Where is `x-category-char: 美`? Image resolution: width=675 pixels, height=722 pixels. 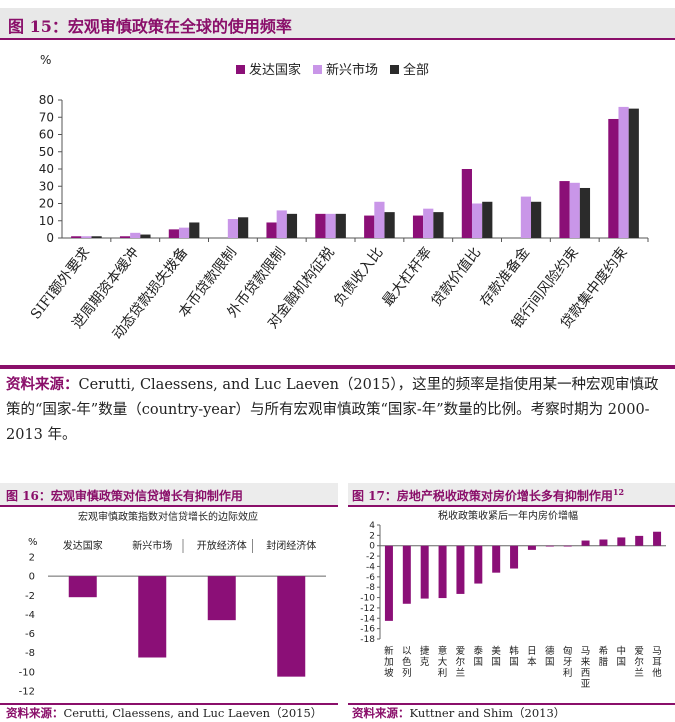 x-category-char: 美 is located at coordinates (496, 651).